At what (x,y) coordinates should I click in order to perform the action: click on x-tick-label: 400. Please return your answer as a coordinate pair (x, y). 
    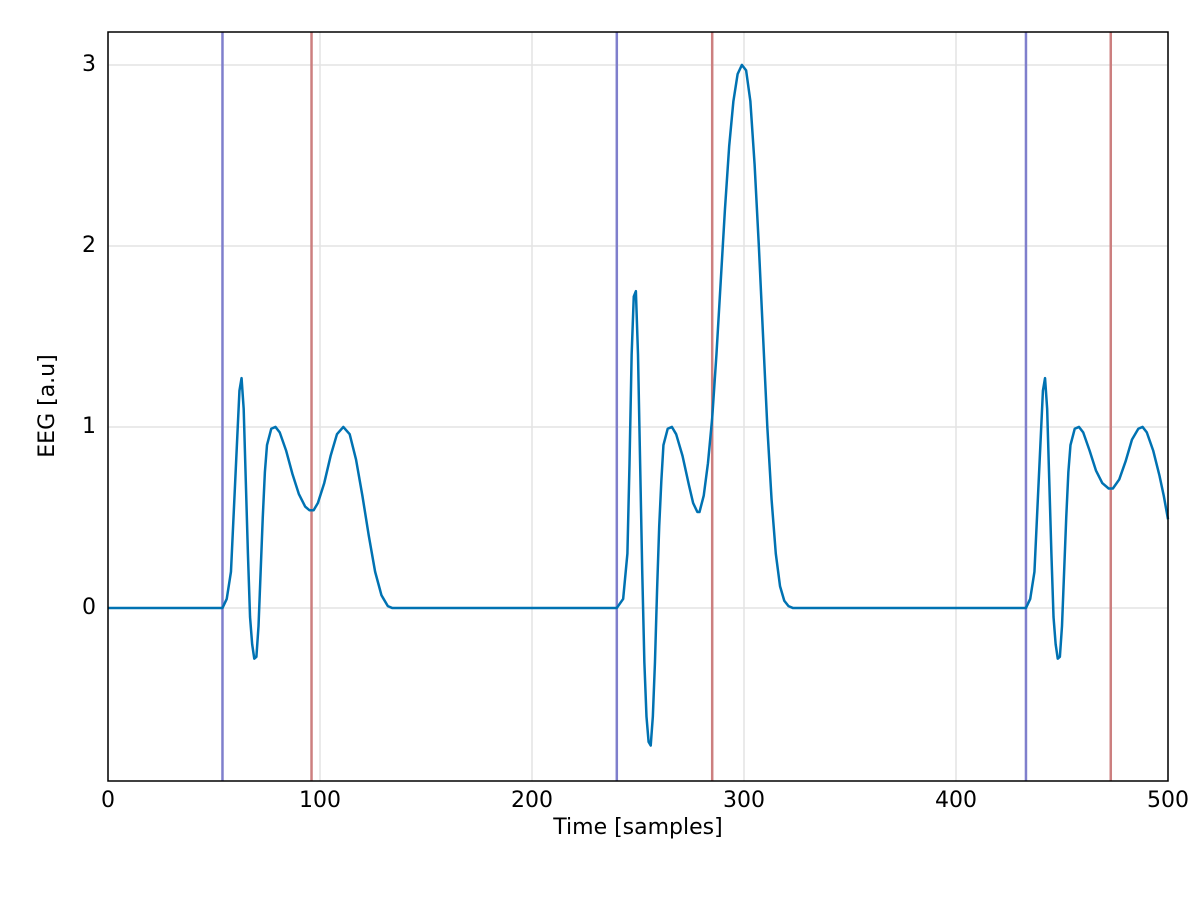
    Looking at the image, I should click on (956, 800).